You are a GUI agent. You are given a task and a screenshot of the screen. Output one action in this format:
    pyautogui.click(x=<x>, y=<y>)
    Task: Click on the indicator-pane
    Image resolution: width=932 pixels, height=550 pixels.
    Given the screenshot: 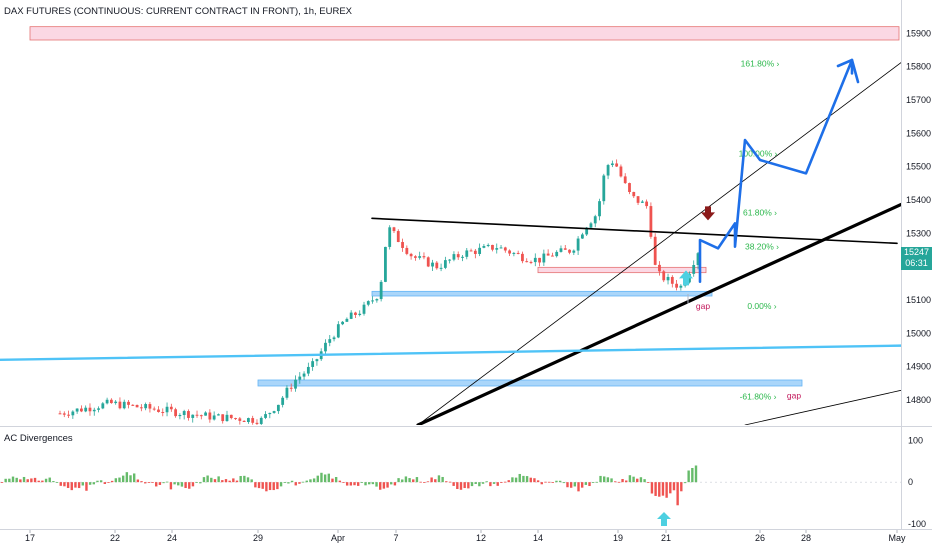 What is the action you would take?
    pyautogui.click(x=349, y=485)
    